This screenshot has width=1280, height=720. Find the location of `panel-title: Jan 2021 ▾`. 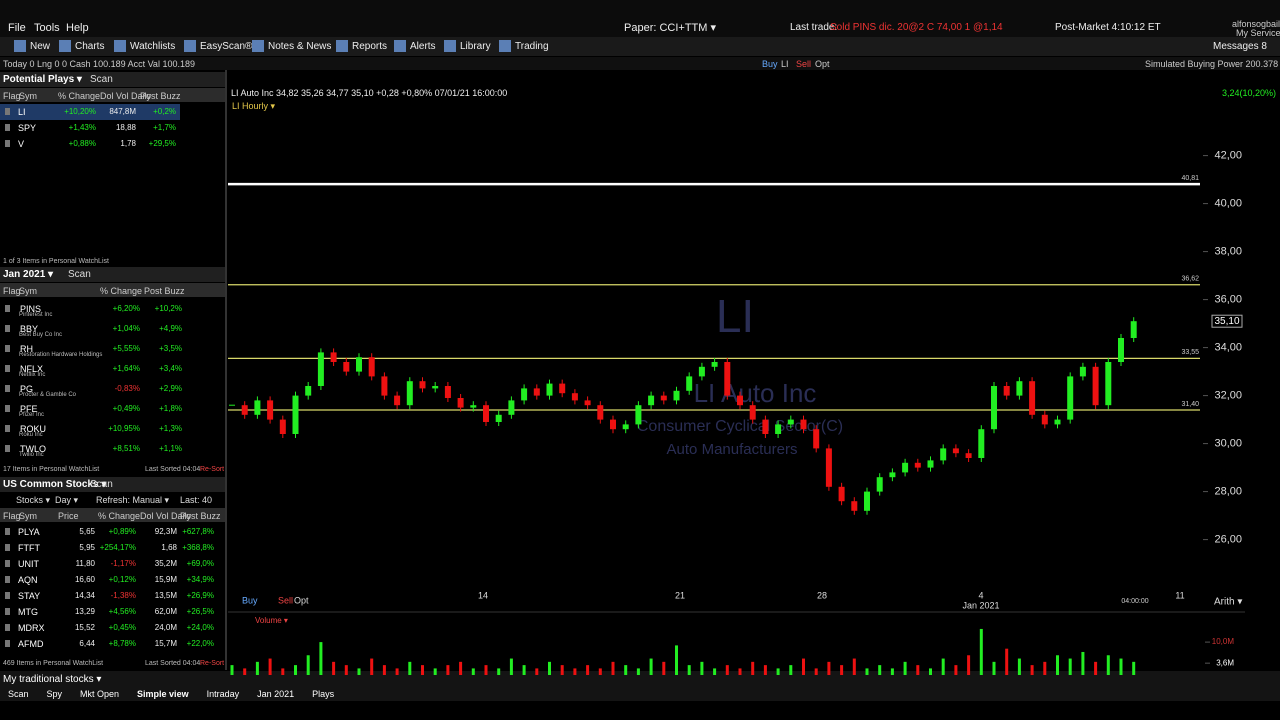

panel-title: Jan 2021 ▾ is located at coordinates (28, 274).